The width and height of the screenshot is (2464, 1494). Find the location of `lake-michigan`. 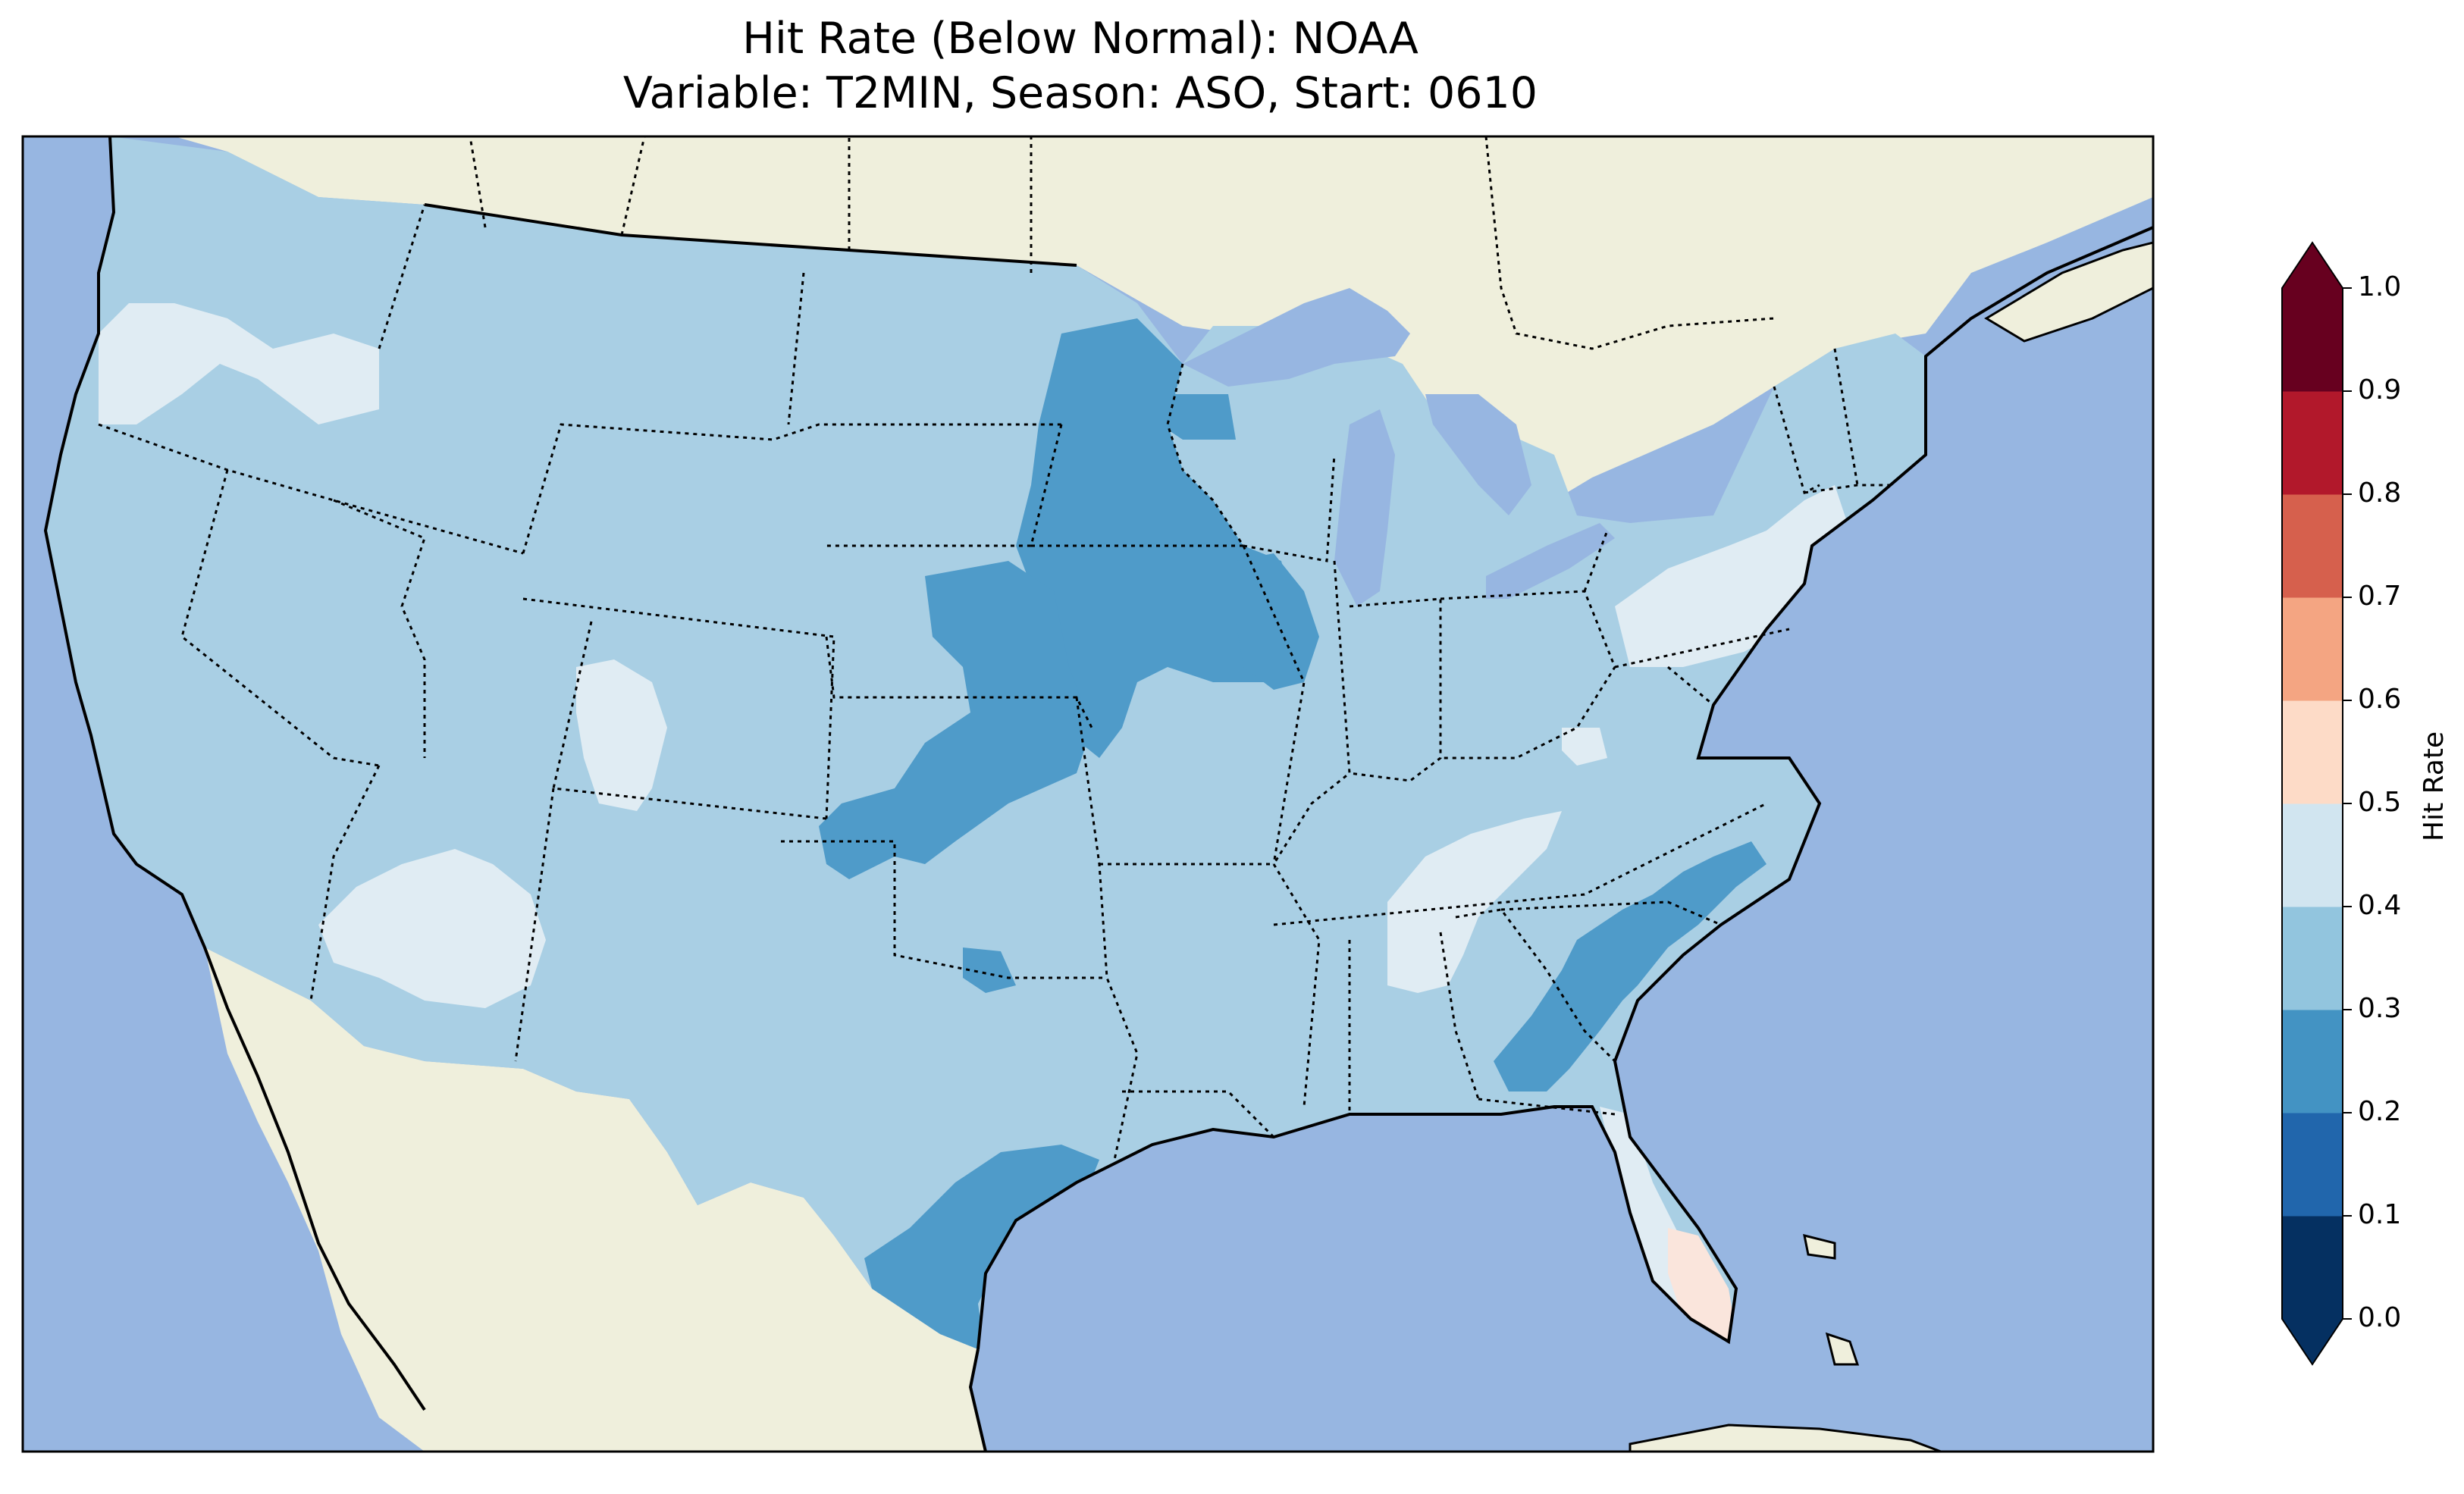

lake-michigan is located at coordinates (1365, 507).